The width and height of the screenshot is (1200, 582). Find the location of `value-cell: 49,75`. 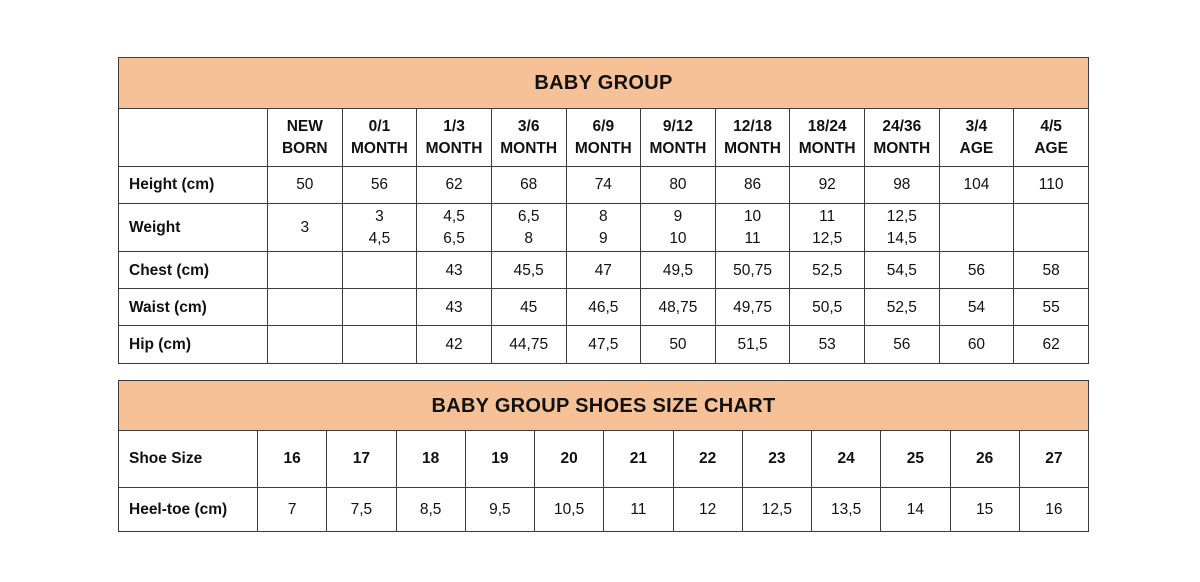

value-cell: 49,75 is located at coordinates (752, 307).